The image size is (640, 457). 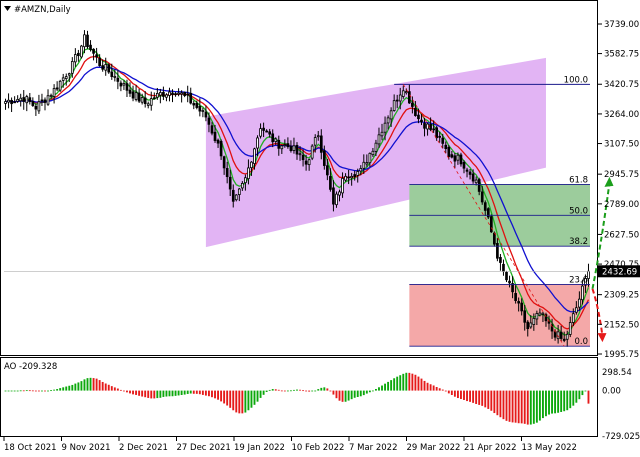 What do you see at coordinates (578, 242) in the screenshot?
I see `fib-label-38.2: 38.2` at bounding box center [578, 242].